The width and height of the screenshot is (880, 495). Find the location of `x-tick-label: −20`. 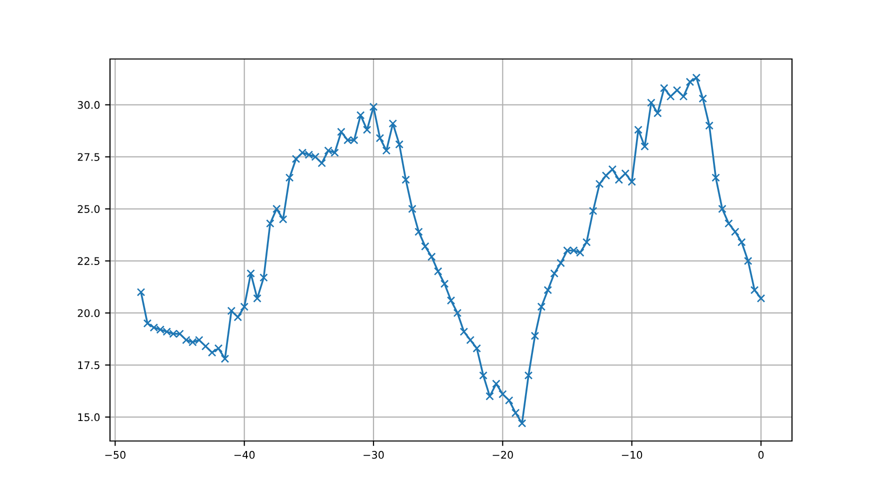

x-tick-label: −20 is located at coordinates (502, 454).